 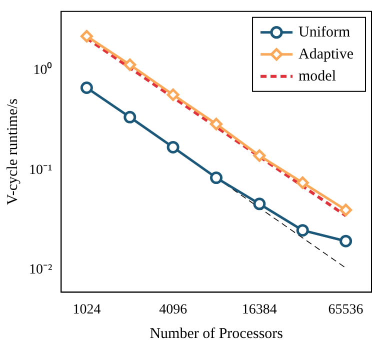 I want to click on y-tick-label: 10⁰, so click(x=42, y=70).